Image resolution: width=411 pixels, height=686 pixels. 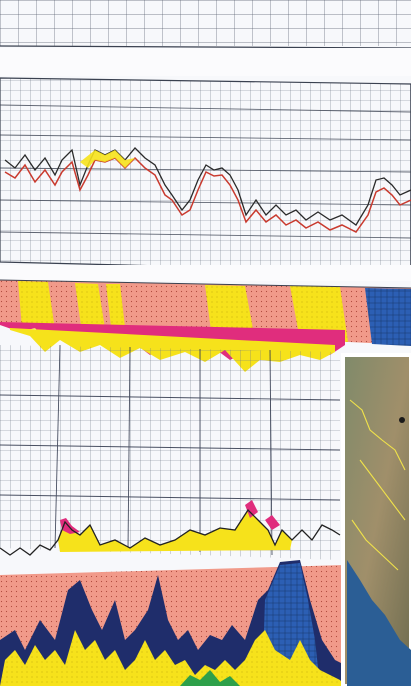 I want to click on yellow-fill, so click(x=107, y=159).